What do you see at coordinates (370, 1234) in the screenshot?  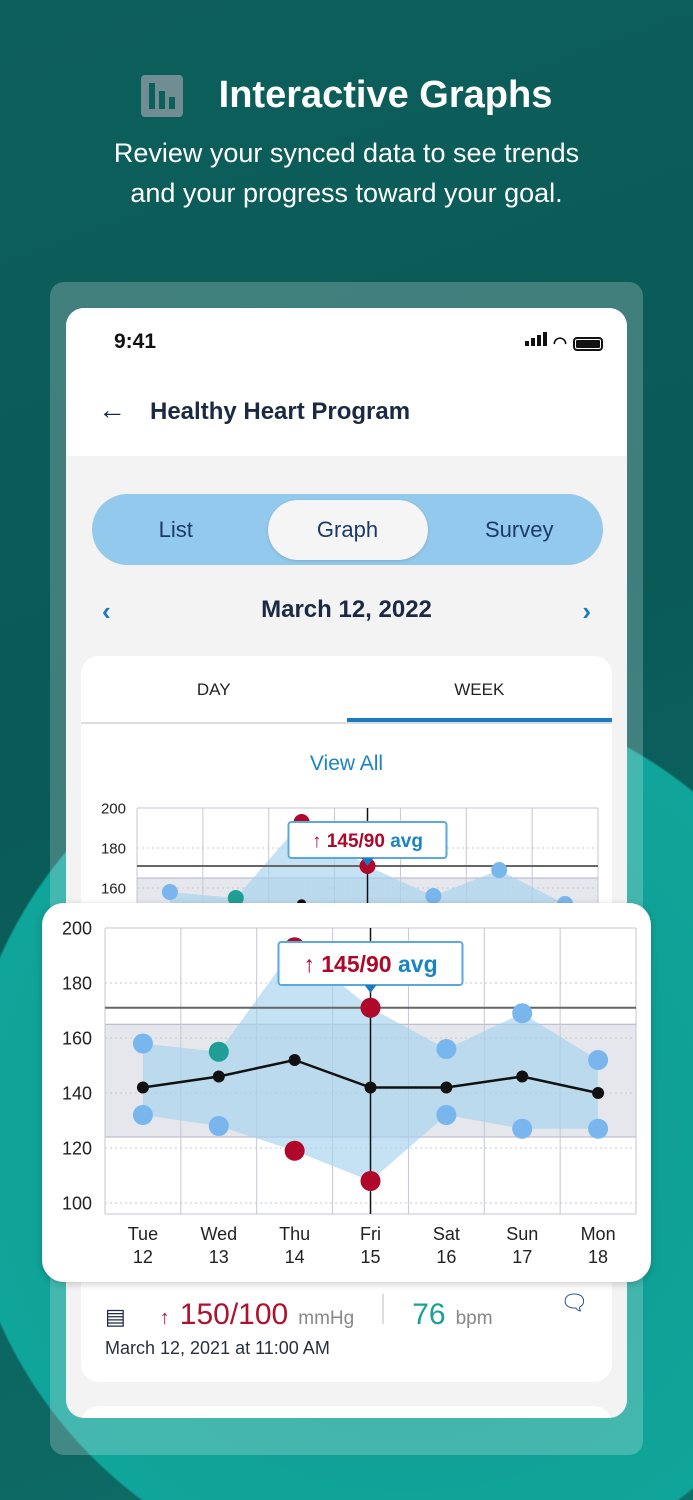 I see `x-tick-day: Fri` at bounding box center [370, 1234].